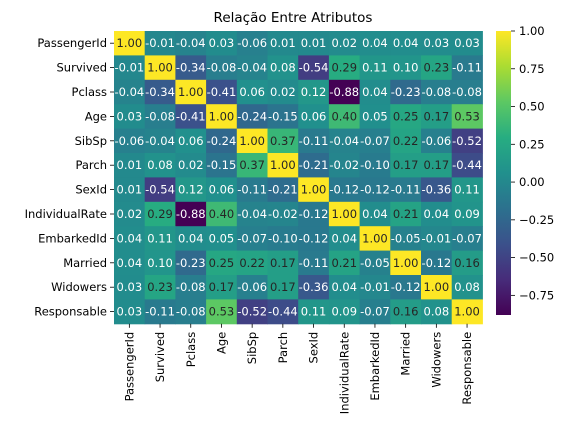 Image resolution: width=568 pixels, height=434 pixels. Describe the element at coordinates (130, 214) in the screenshot. I see `cell-value-7-0: 0.02` at that location.